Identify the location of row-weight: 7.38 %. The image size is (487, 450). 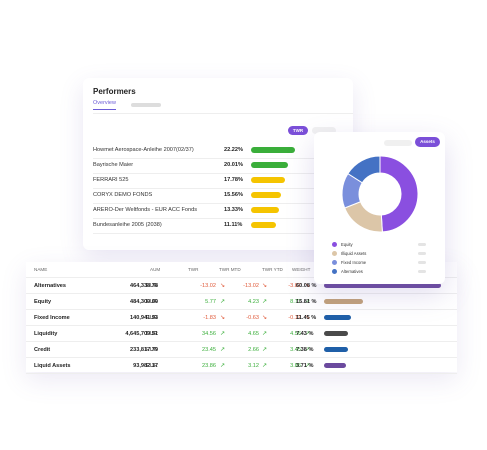
(305, 350).